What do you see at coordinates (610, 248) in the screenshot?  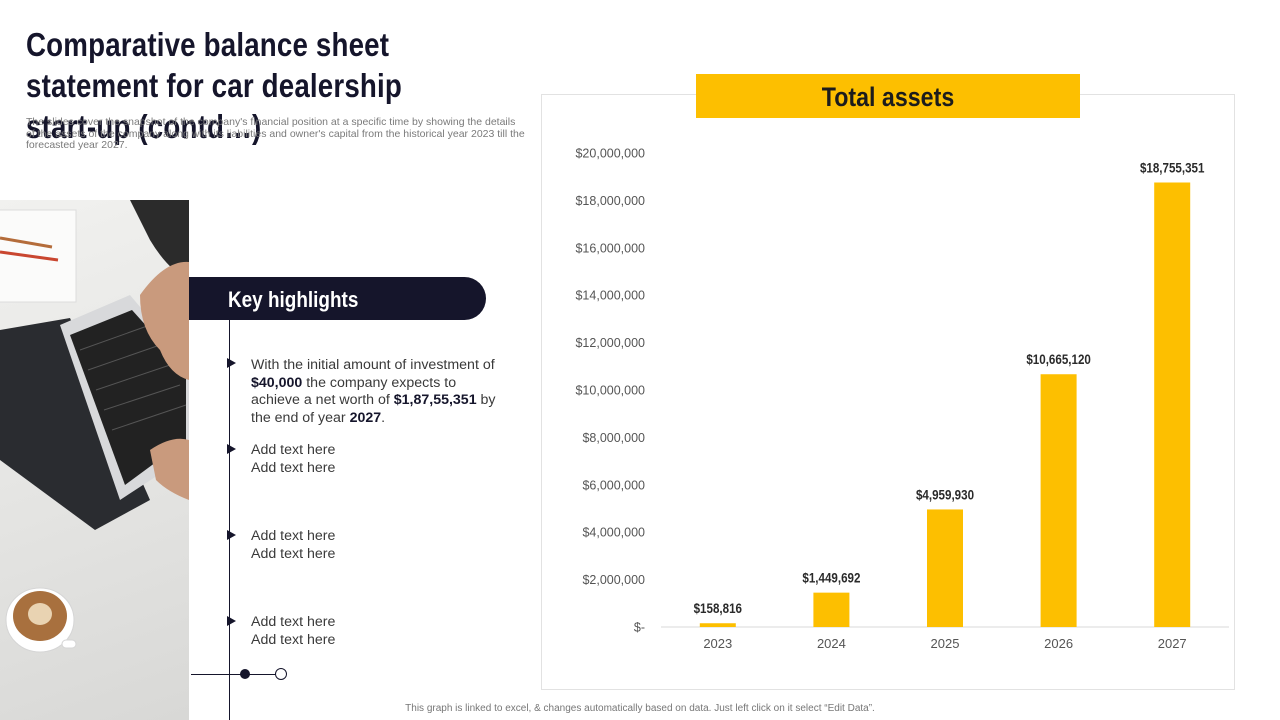 I see `y-tick-label: $16,000,000` at bounding box center [610, 248].